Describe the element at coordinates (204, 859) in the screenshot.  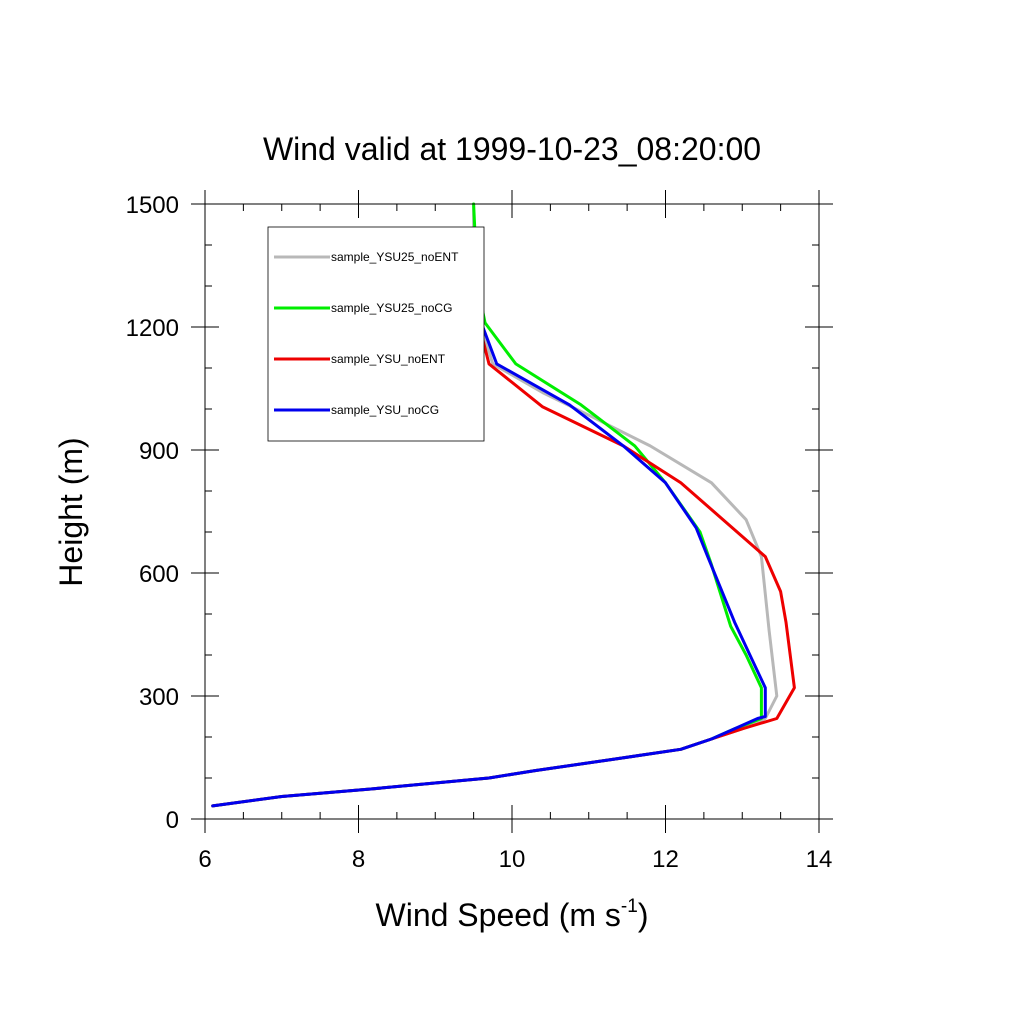
I see `x-tick-label: 6` at that location.